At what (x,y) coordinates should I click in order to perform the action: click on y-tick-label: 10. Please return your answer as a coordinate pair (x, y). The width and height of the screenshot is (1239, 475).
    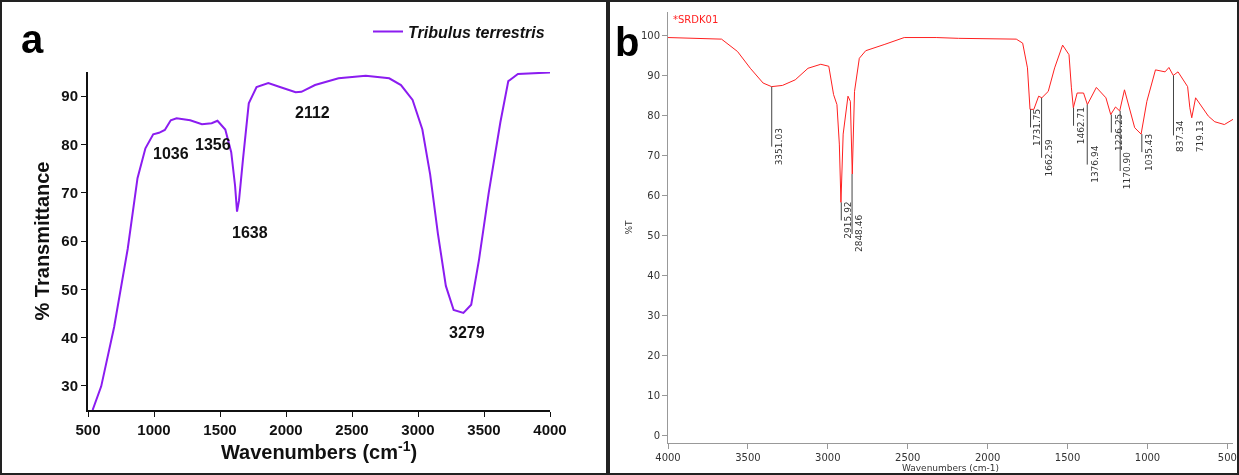
    Looking at the image, I should click on (653, 395).